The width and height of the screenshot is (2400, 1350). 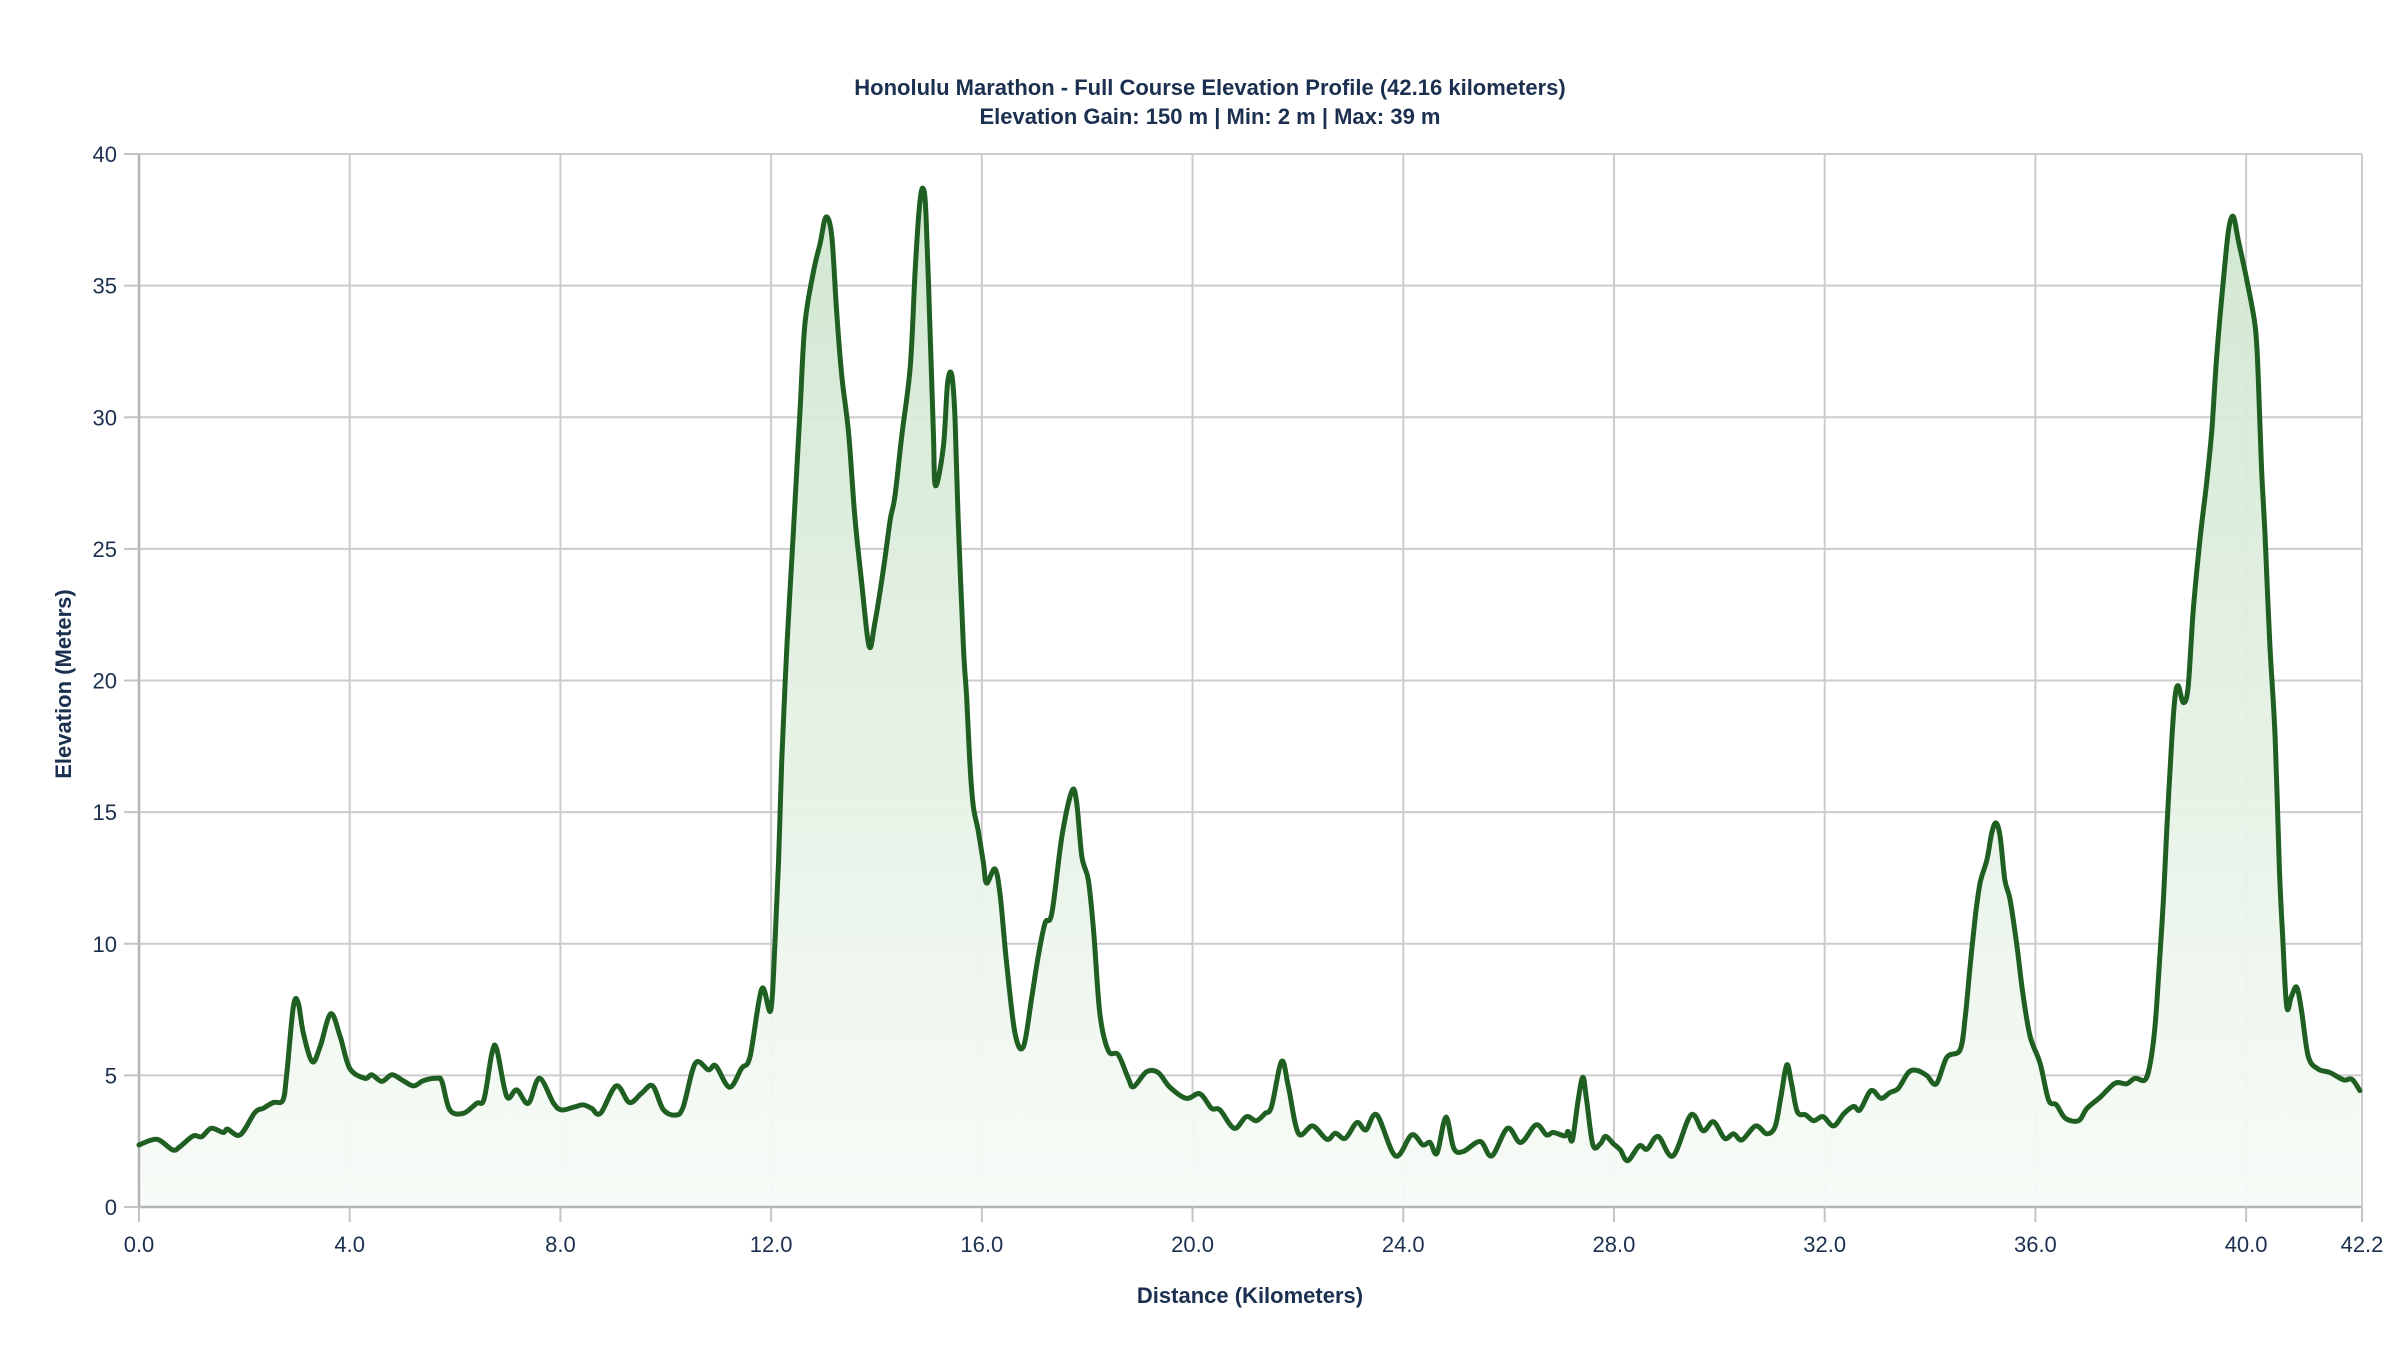 I want to click on x-tick-label: 40.0, so click(x=2246, y=1244).